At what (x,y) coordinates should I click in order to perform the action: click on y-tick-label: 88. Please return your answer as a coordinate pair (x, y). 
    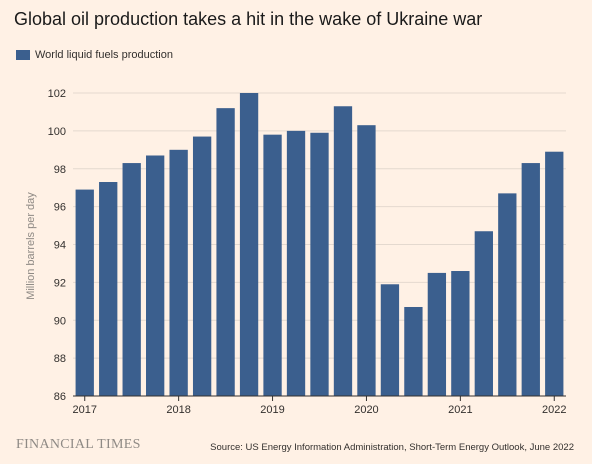
    Looking at the image, I should click on (60, 359).